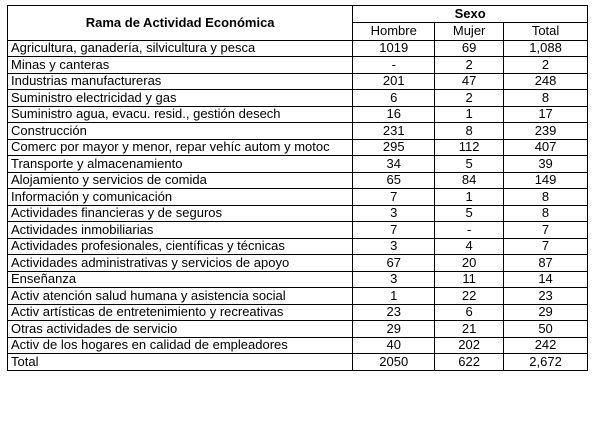 This screenshot has height=437, width=592. Describe the element at coordinates (180, 279) in the screenshot. I see `row-label: Enseñanza` at that location.